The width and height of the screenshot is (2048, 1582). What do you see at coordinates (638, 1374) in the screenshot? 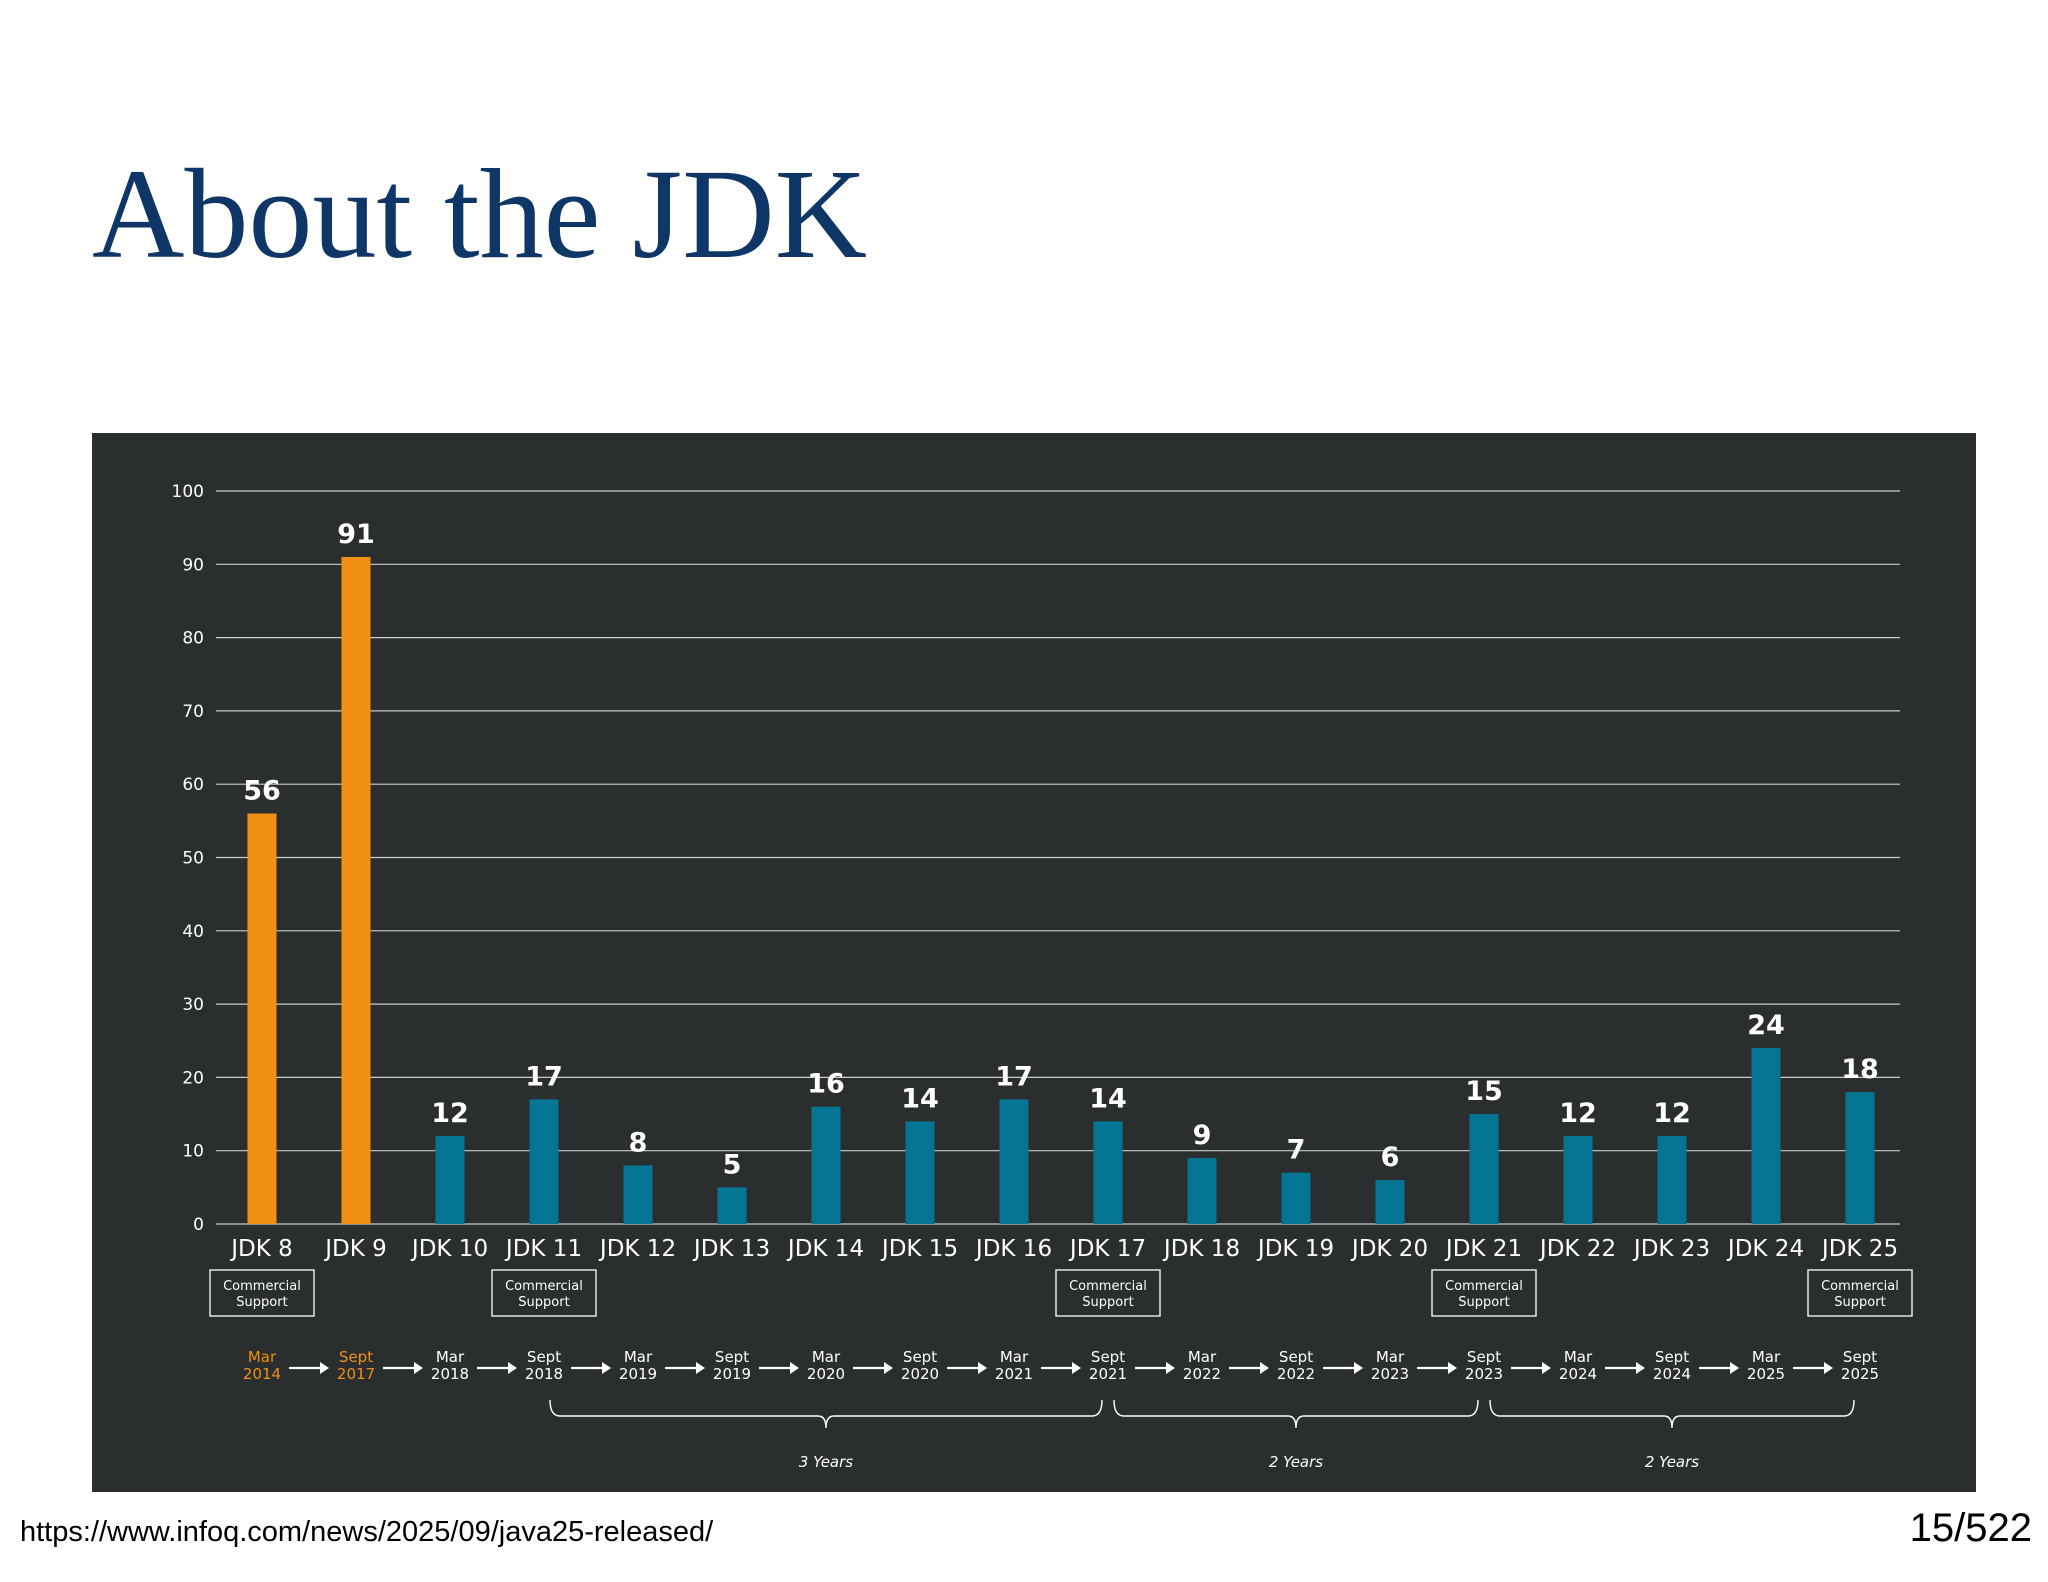
I see `release-year: 2019` at bounding box center [638, 1374].